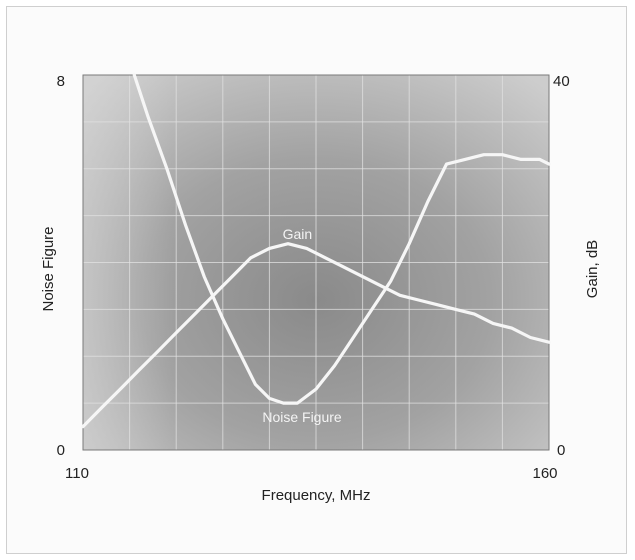 The image size is (635, 560). Describe the element at coordinates (61, 81) in the screenshot. I see `y-left-tick-label: 8` at that location.